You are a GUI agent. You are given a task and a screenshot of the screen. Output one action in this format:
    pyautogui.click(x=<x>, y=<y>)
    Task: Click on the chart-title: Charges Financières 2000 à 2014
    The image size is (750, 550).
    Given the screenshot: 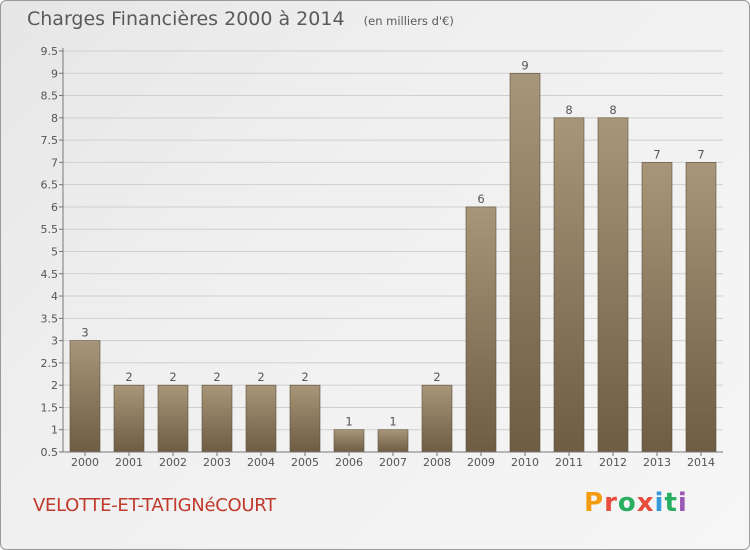 What is the action you would take?
    pyautogui.click(x=186, y=19)
    